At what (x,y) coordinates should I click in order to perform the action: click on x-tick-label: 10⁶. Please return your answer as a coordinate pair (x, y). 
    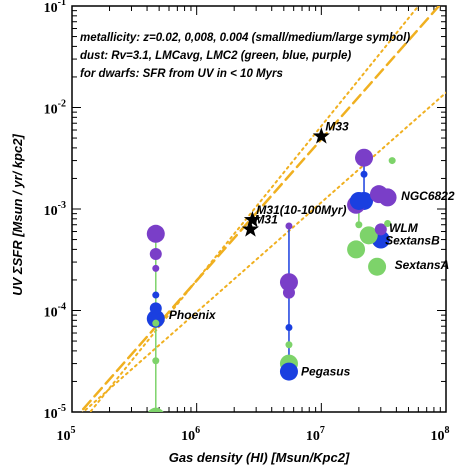
    Looking at the image, I should click on (190, 434).